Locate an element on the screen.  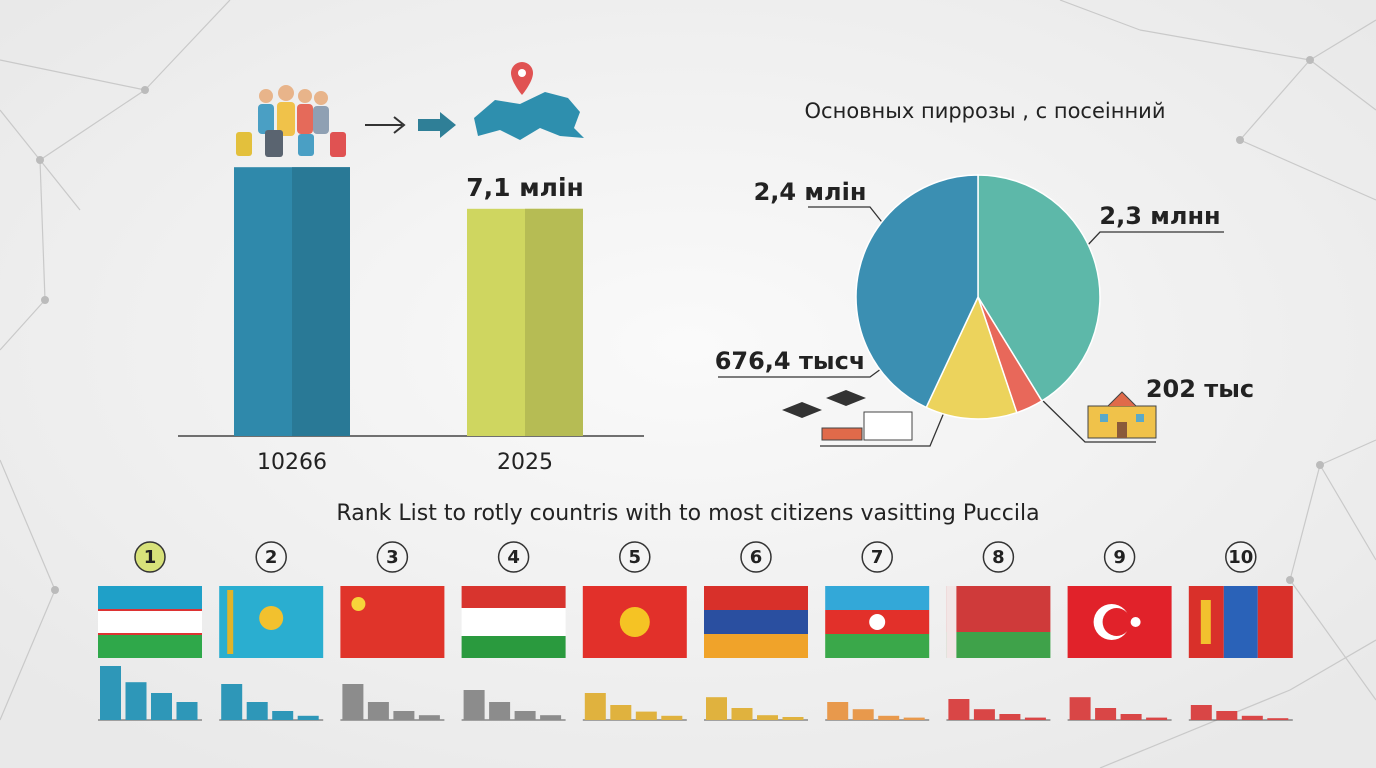
arrow-icons is located at coordinates (410, 125).